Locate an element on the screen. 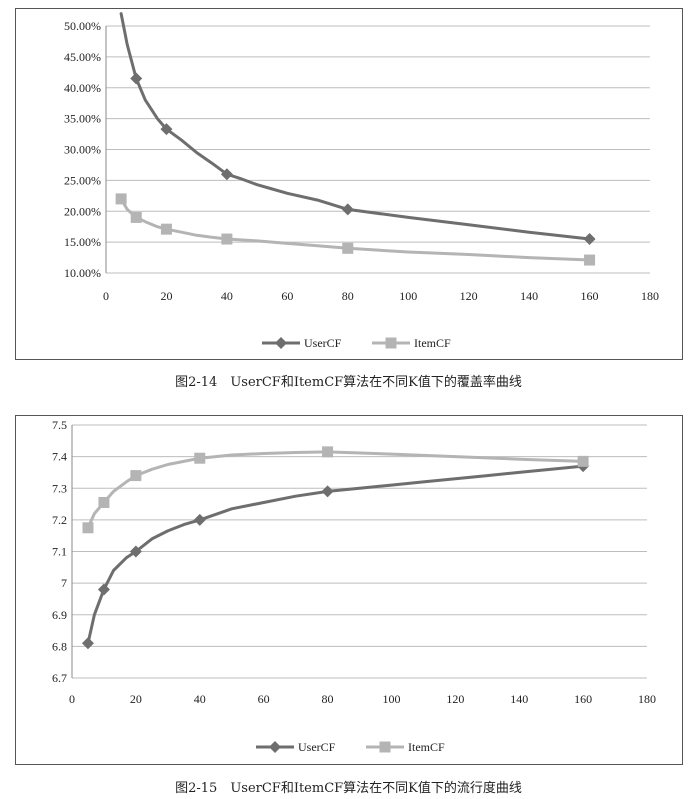  y-tick-label: 6.8 is located at coordinates (59, 646).